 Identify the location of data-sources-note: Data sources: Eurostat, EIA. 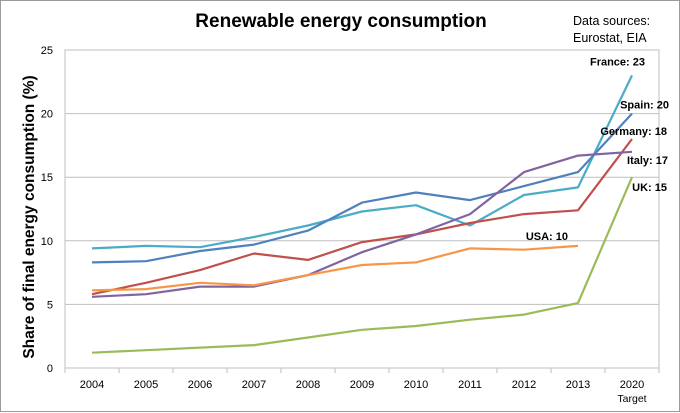
(611, 30).